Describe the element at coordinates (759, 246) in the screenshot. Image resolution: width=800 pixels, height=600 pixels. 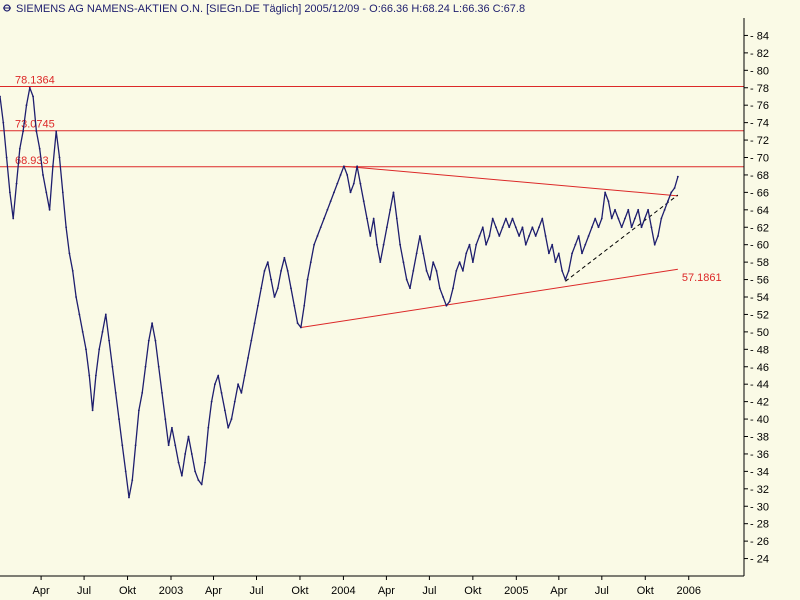
I see `y-tick-label-18: - 60` at that location.